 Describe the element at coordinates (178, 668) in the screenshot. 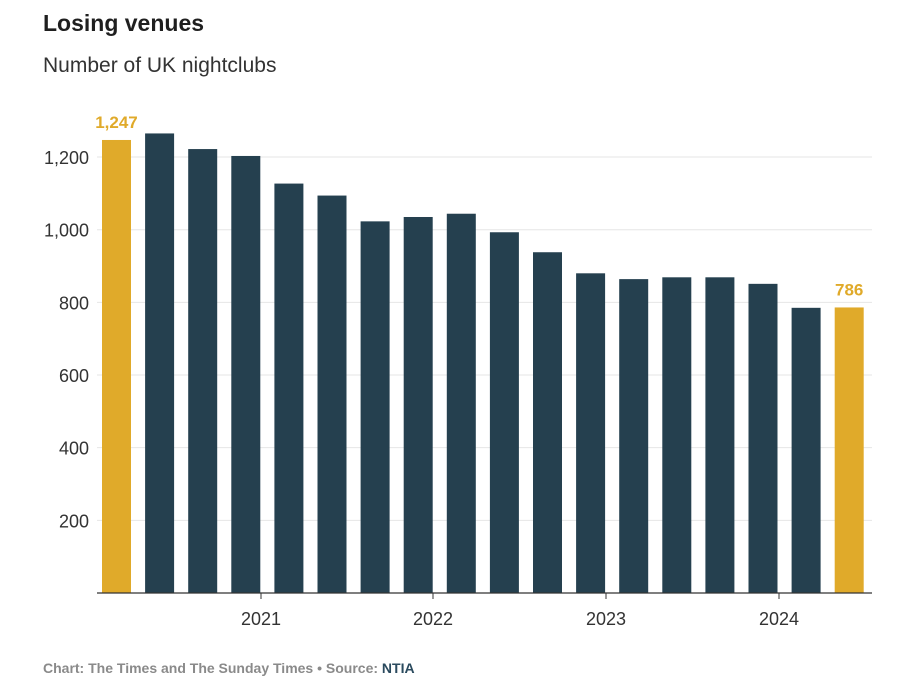

I see `credit-text: Chart: The Times and The Sunday Times` at that location.